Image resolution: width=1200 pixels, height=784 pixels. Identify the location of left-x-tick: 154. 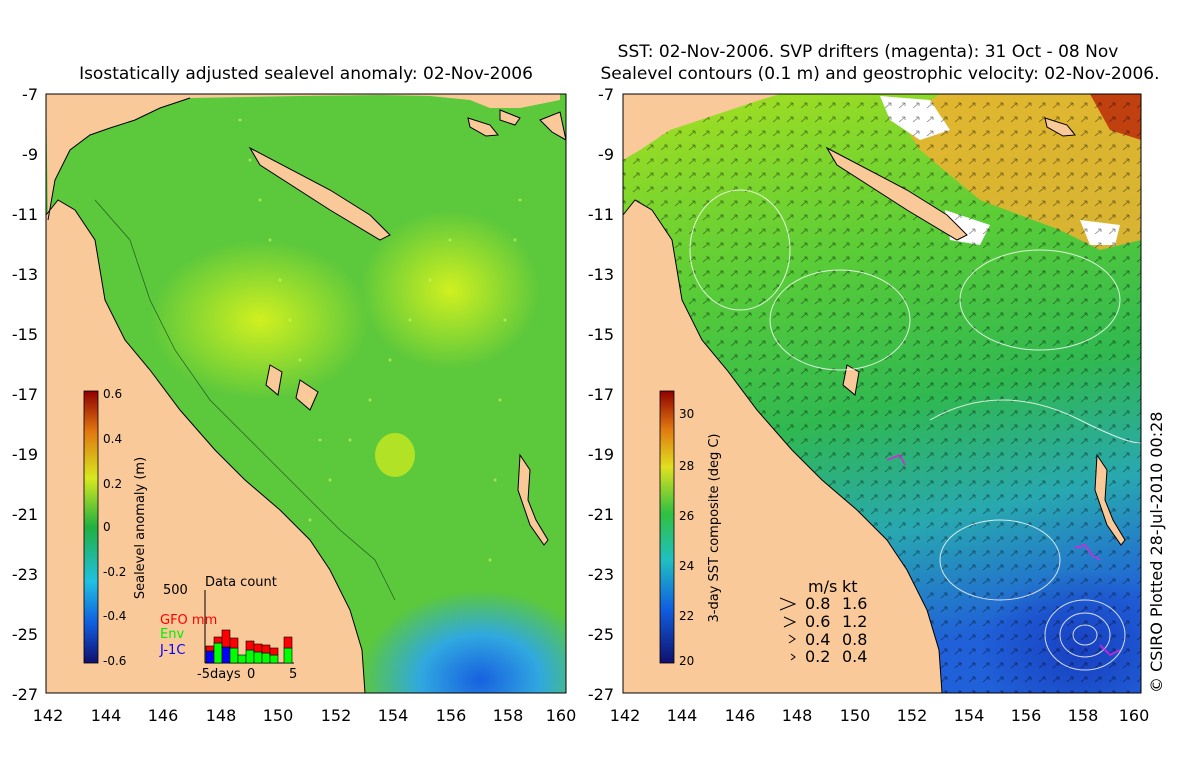
(393, 715).